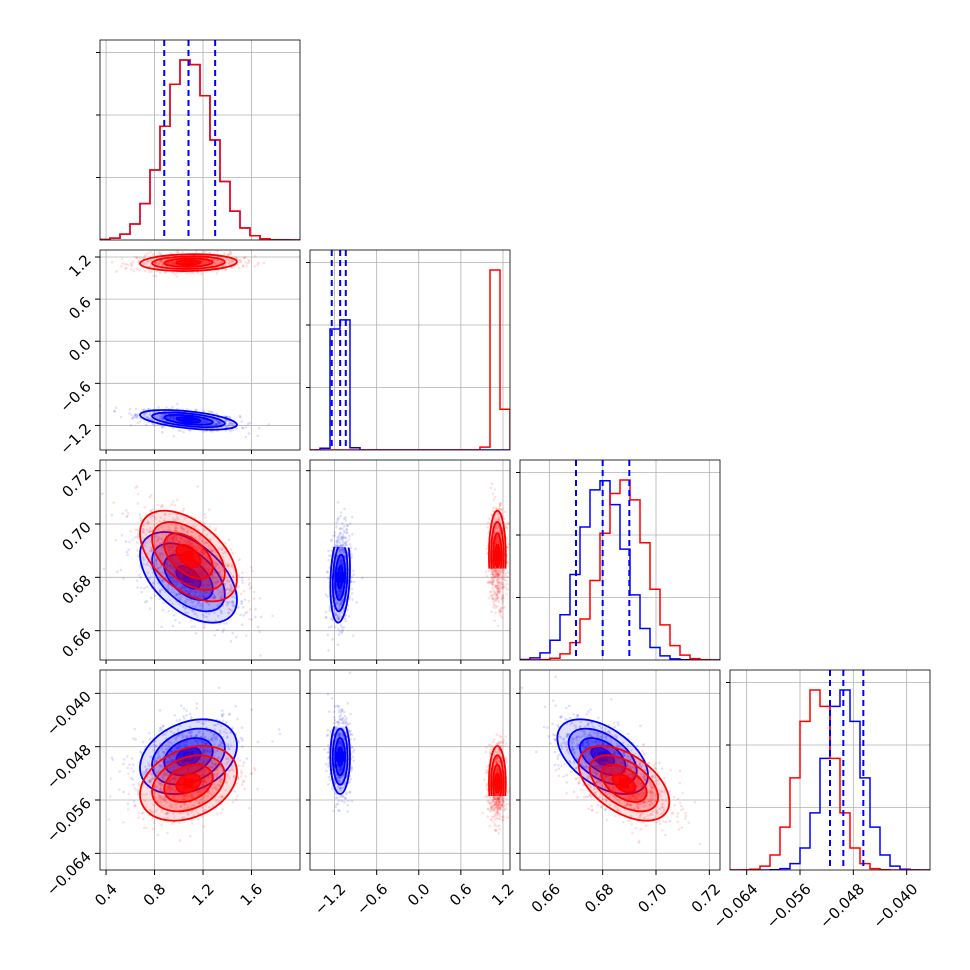 Image resolution: width=970 pixels, height=970 pixels. What do you see at coordinates (188, 262) in the screenshot?
I see `contour-line` at bounding box center [188, 262].